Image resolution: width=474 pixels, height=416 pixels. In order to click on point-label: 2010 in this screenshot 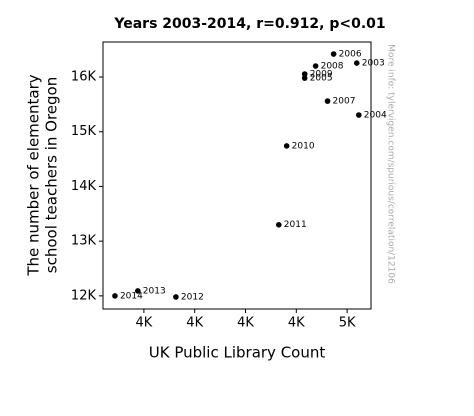, I will do `click(303, 146)`.